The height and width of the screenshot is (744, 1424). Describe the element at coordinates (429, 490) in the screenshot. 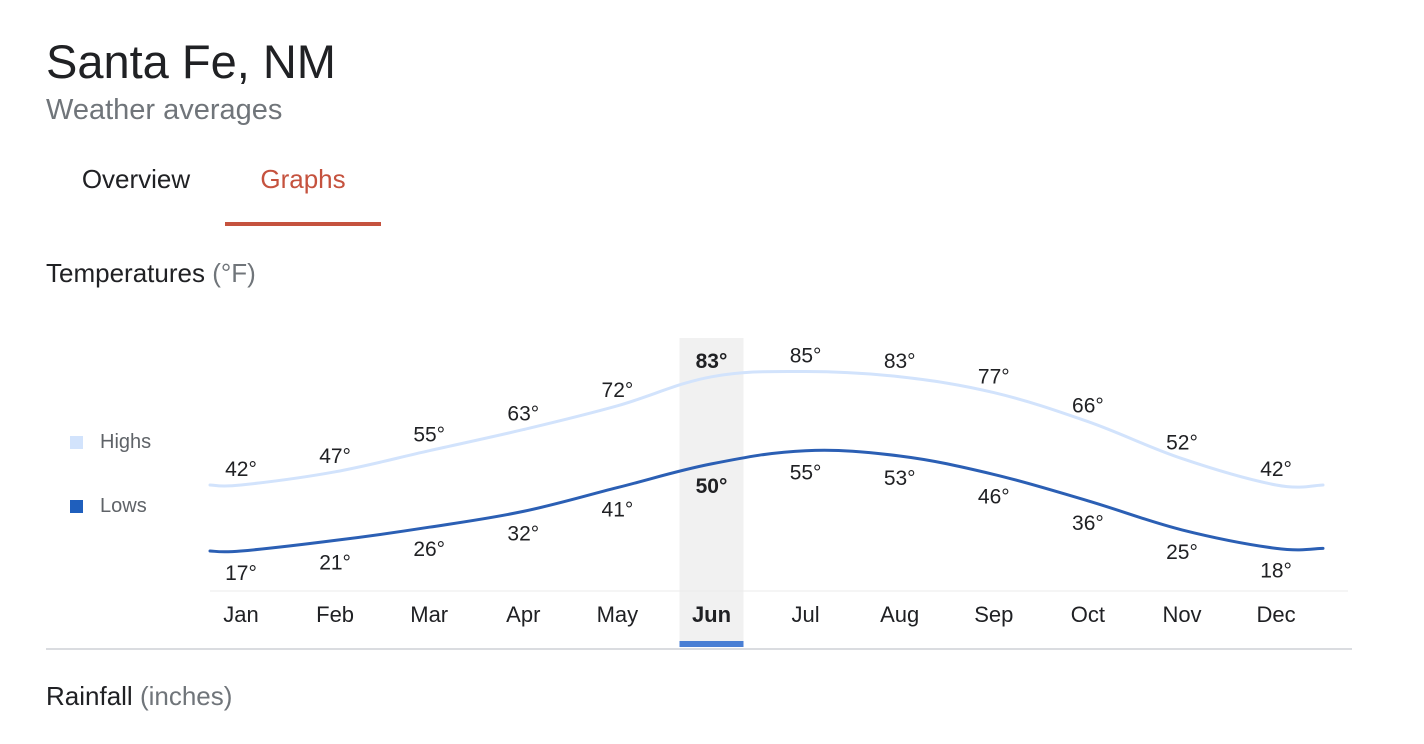

I see `month-column-mar` at that location.